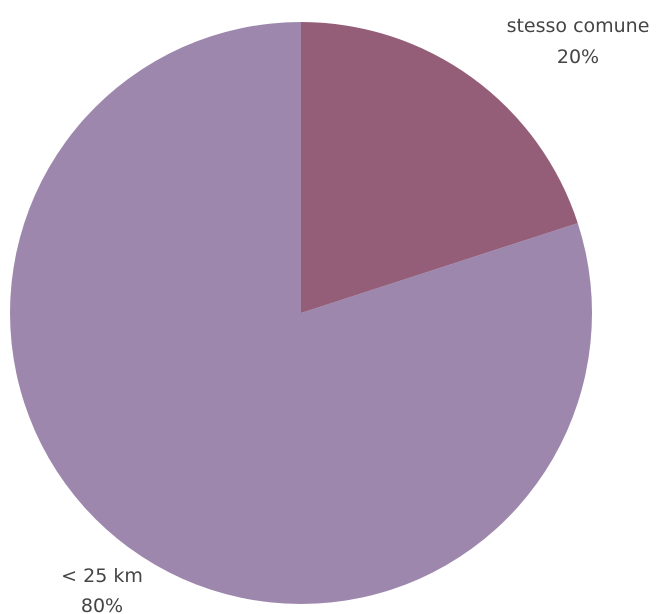 The width and height of the screenshot is (658, 614). Describe the element at coordinates (578, 41) in the screenshot. I see `slice-label-stesso-comune: stesso comune 20%` at that location.